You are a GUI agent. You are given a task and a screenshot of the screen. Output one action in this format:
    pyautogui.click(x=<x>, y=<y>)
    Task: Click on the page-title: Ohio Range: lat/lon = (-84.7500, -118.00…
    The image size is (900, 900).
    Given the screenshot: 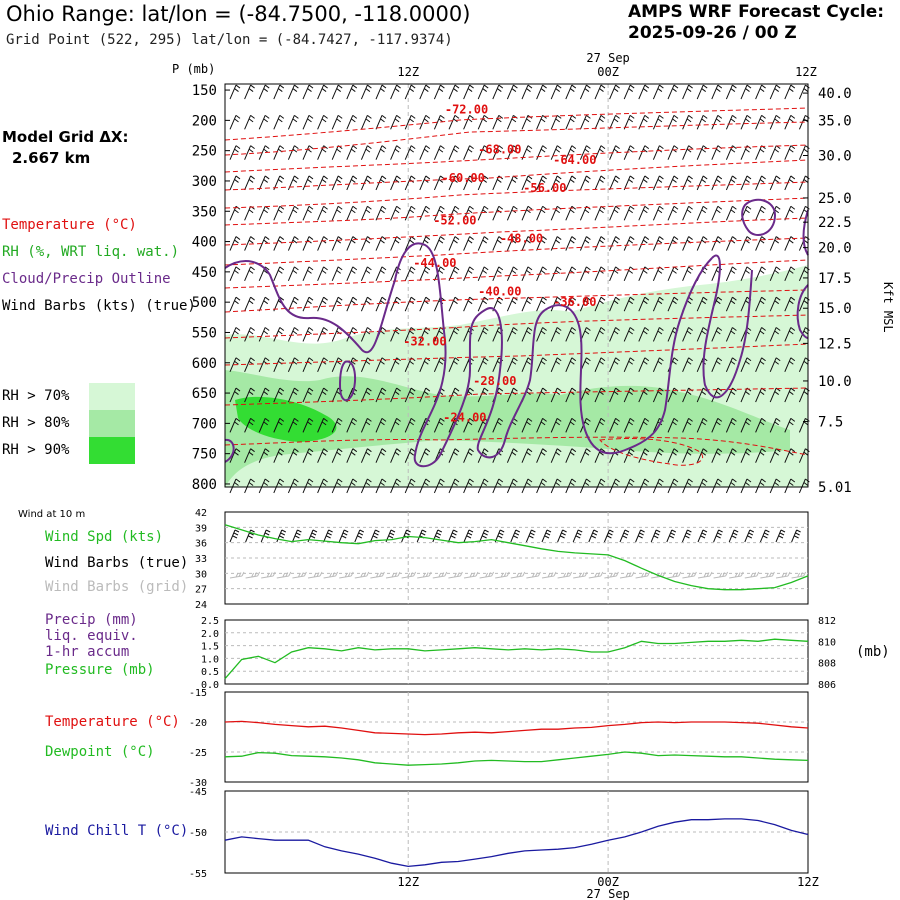 What is the action you would take?
    pyautogui.click(x=238, y=14)
    